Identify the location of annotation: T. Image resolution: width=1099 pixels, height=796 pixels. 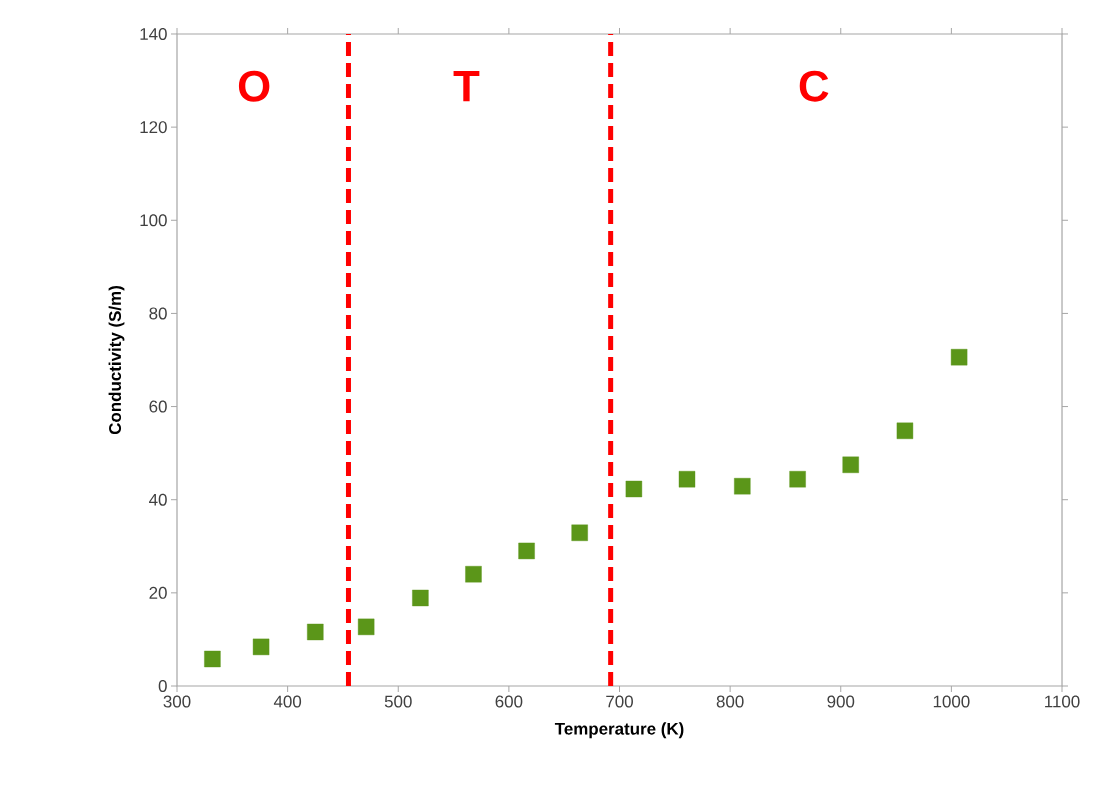
(466, 86).